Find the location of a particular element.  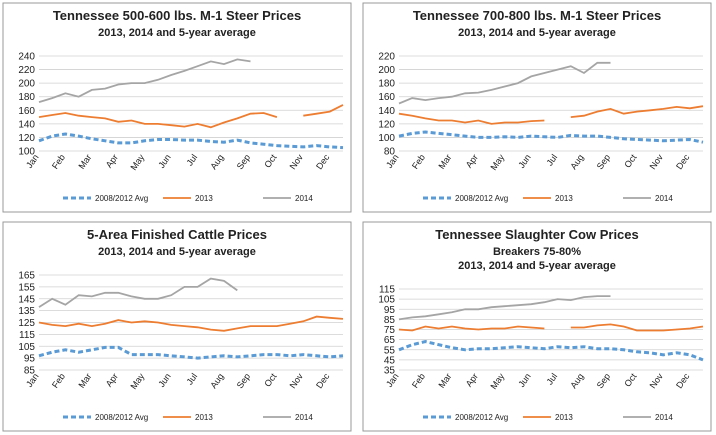

chart-title: Tennessee Slaughter Cow Prices is located at coordinates (537, 234).